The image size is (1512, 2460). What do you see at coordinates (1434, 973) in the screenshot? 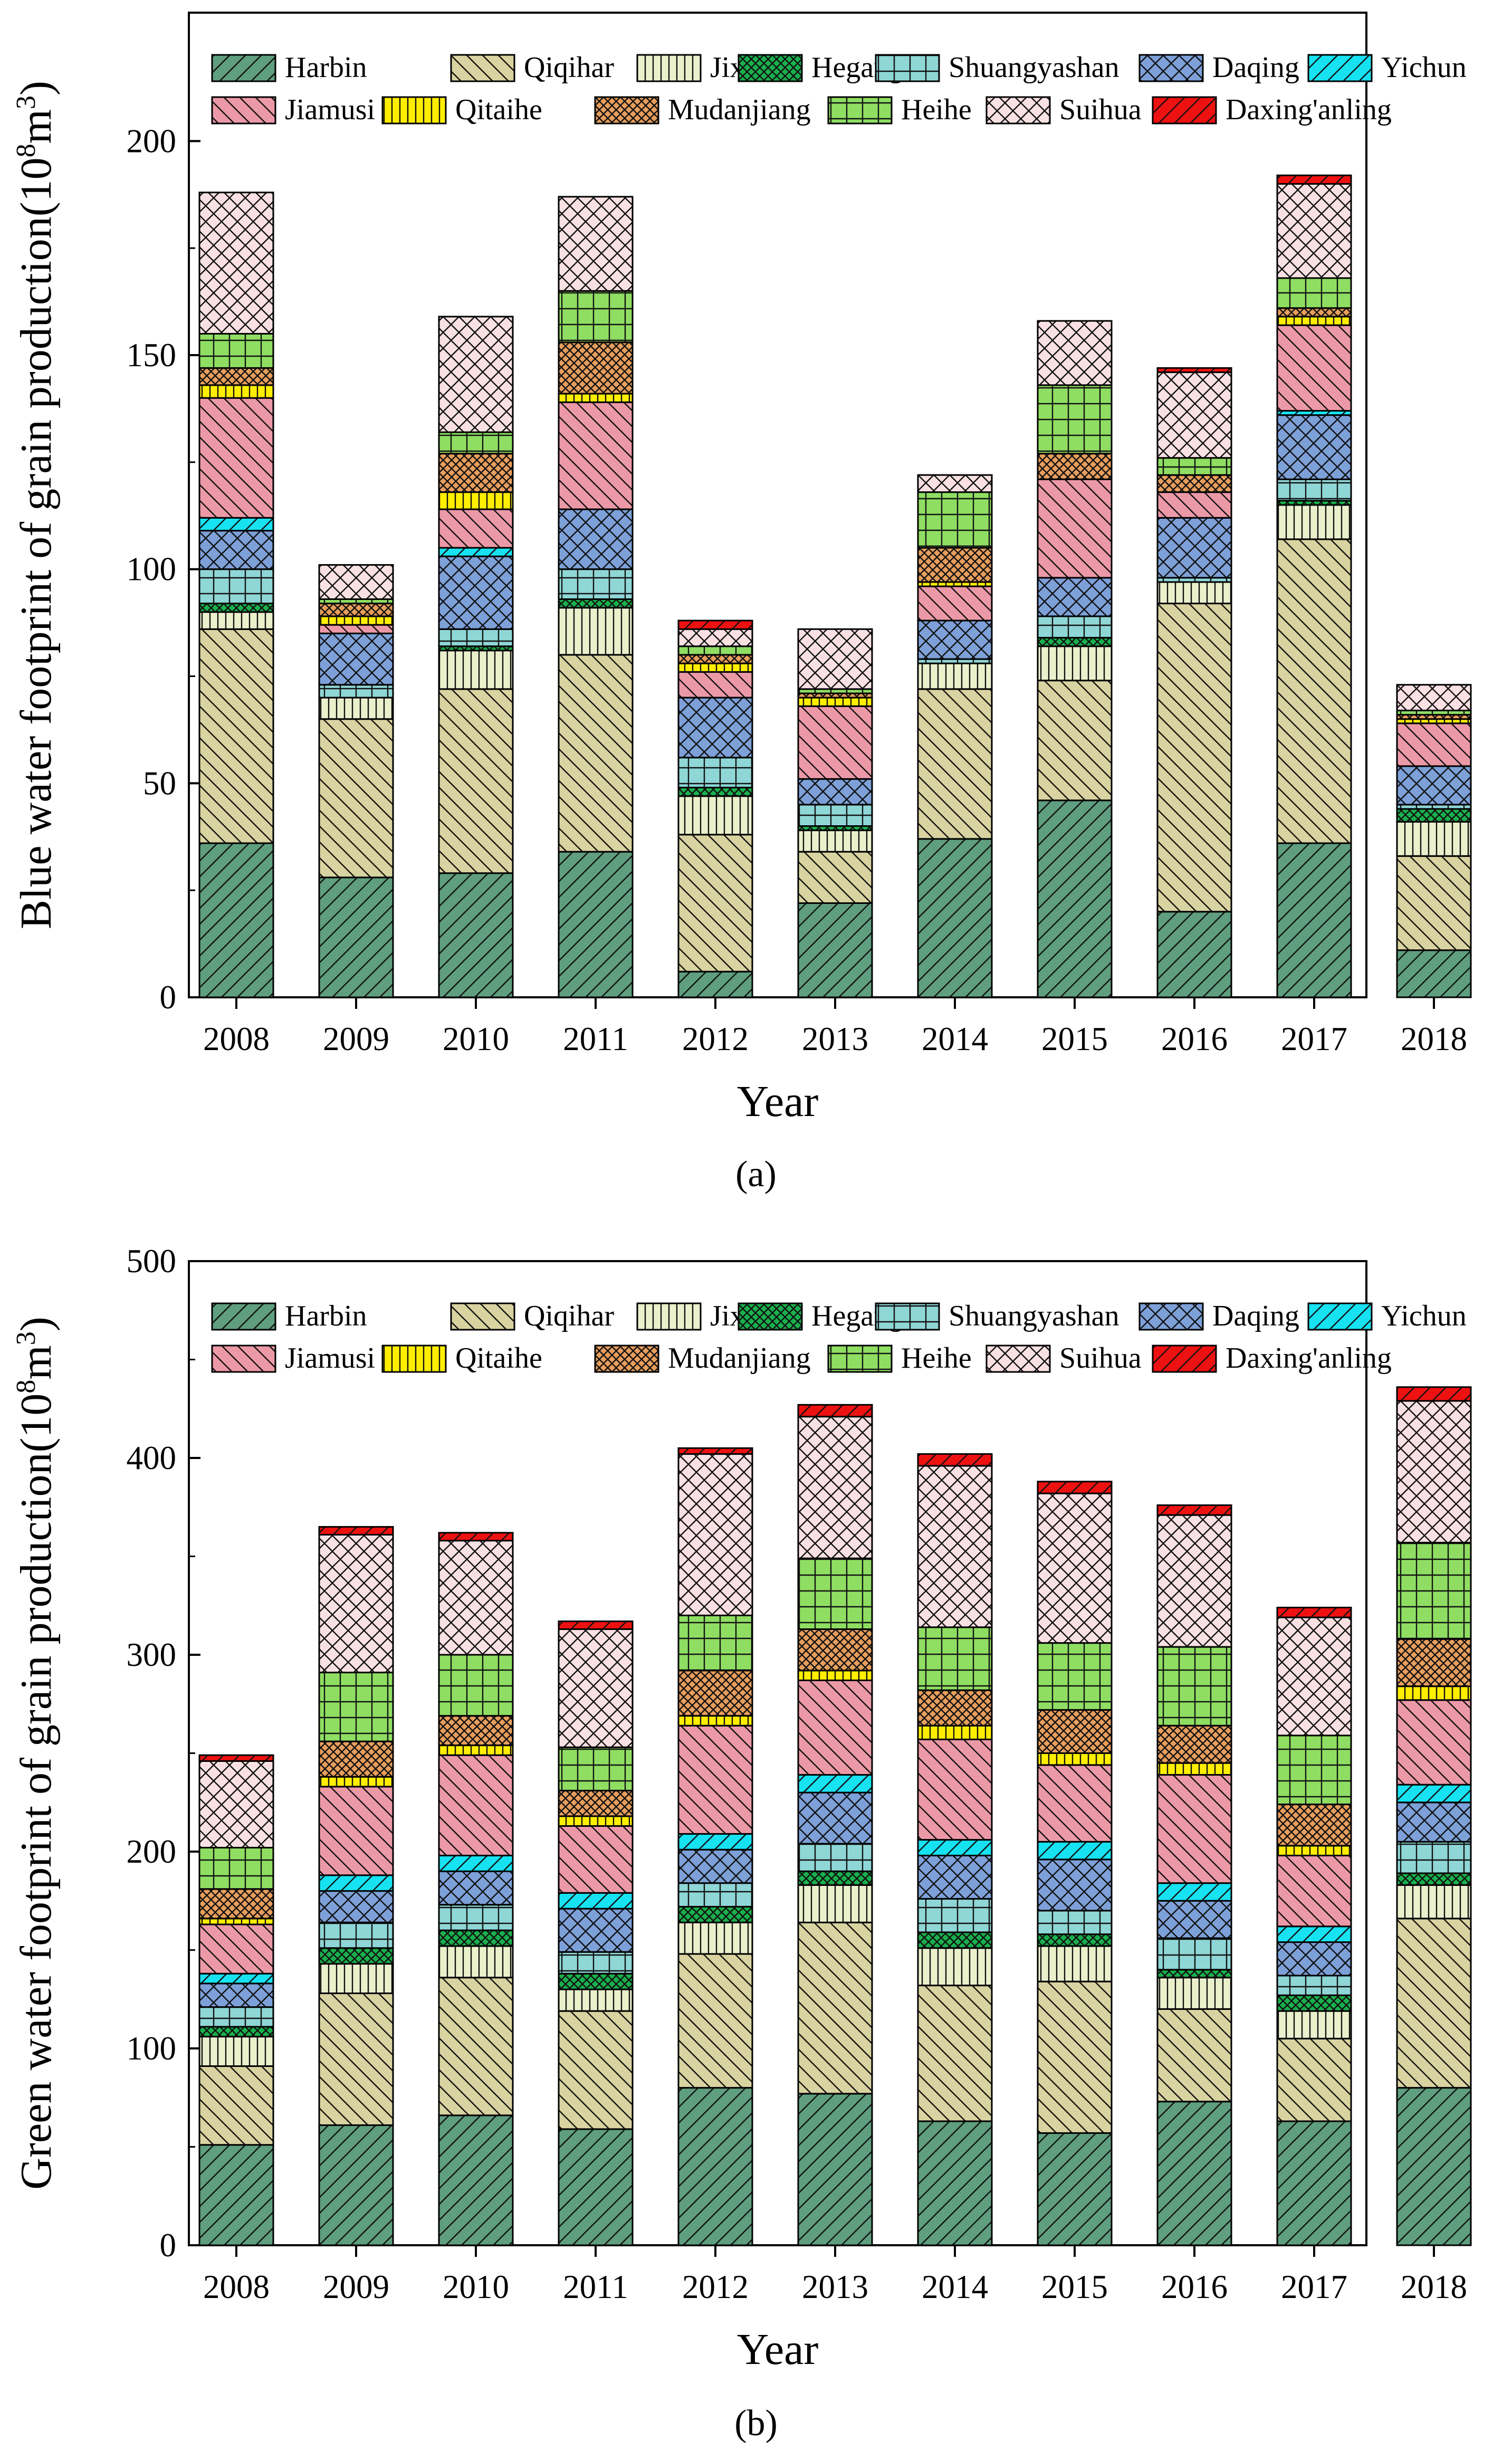
I see `bar-segment-harbin-2018` at bounding box center [1434, 973].